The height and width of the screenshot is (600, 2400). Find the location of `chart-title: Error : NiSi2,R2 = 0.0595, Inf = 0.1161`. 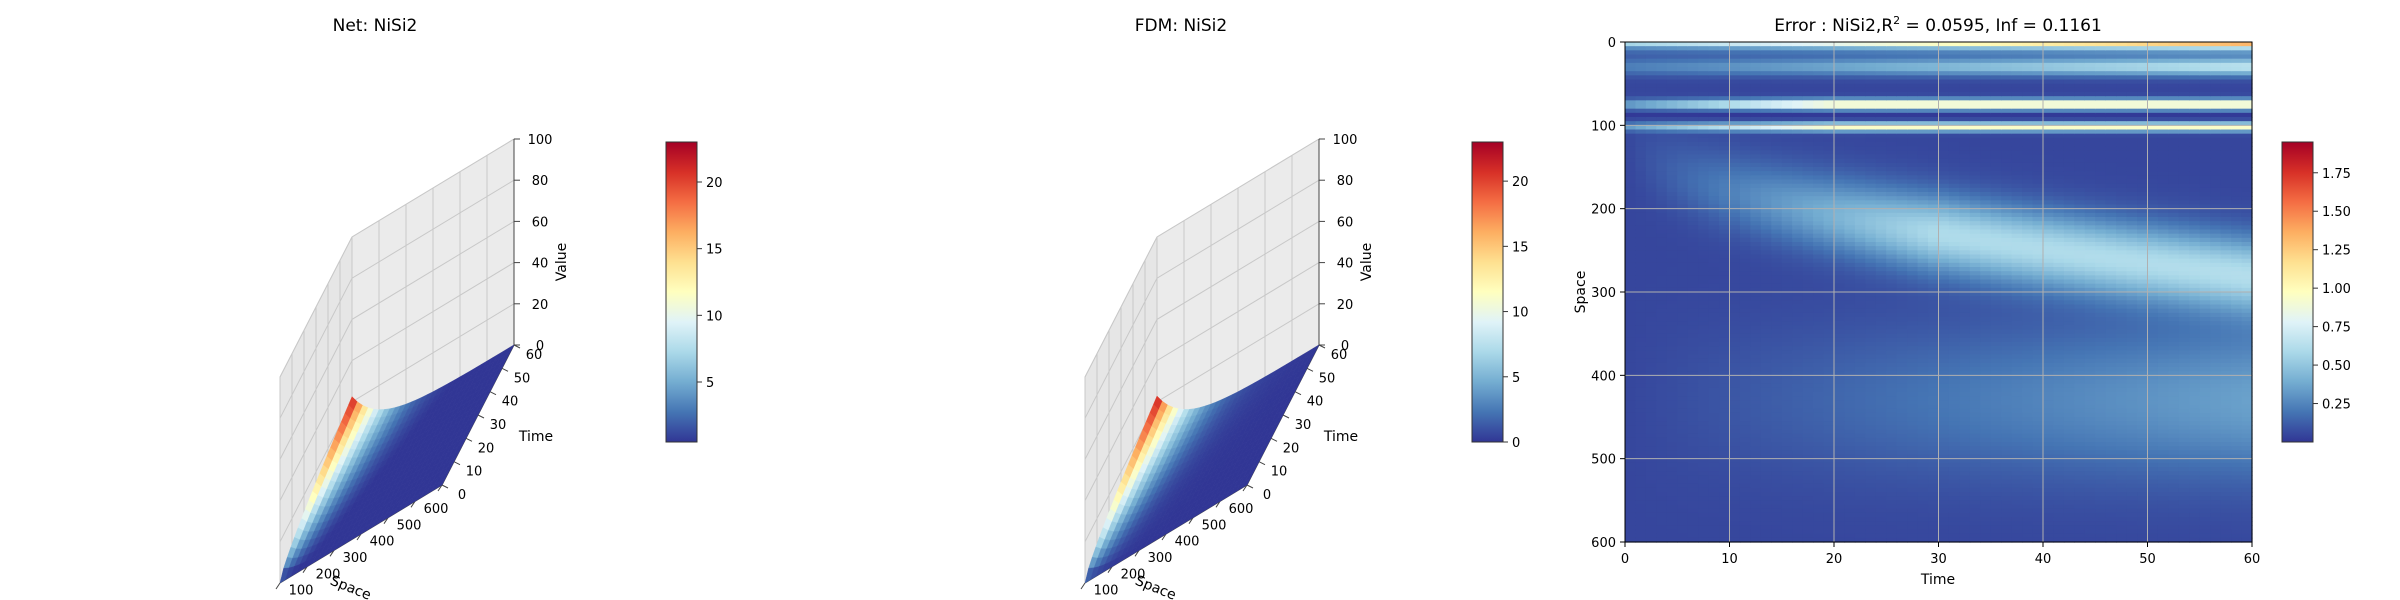

chart-title: Error : NiSi2,R2 = 0.0595, Inf = 0.1161 is located at coordinates (1938, 25).